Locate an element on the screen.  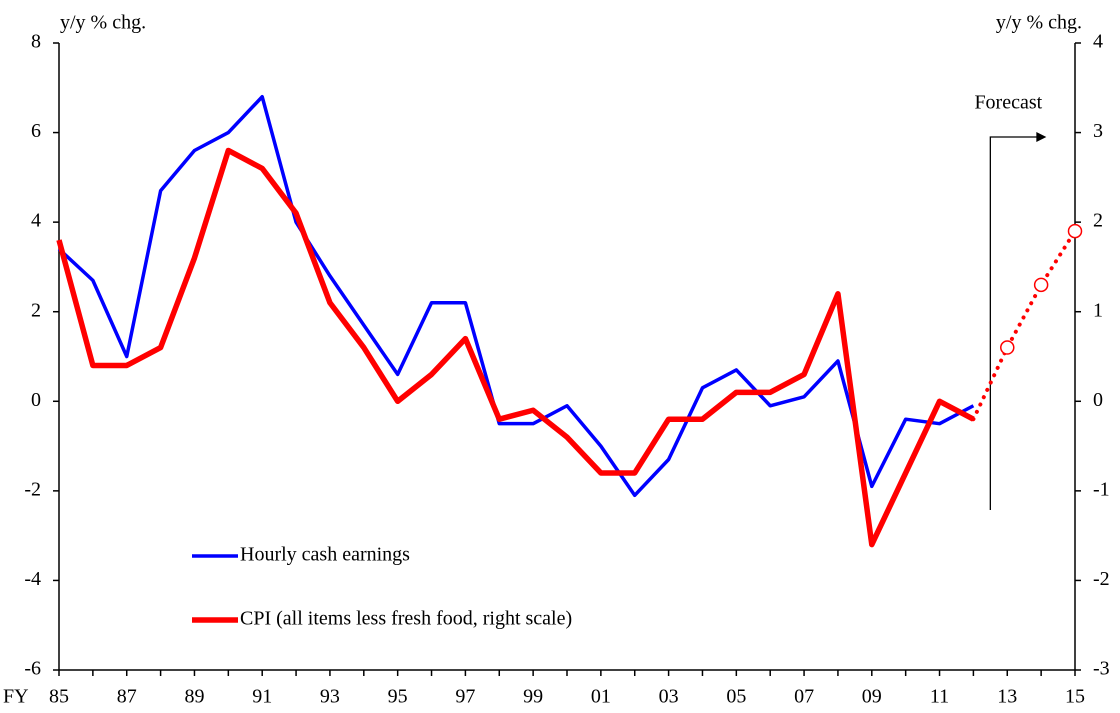
y2-tick-label: -2 is located at coordinates (1101, 579).